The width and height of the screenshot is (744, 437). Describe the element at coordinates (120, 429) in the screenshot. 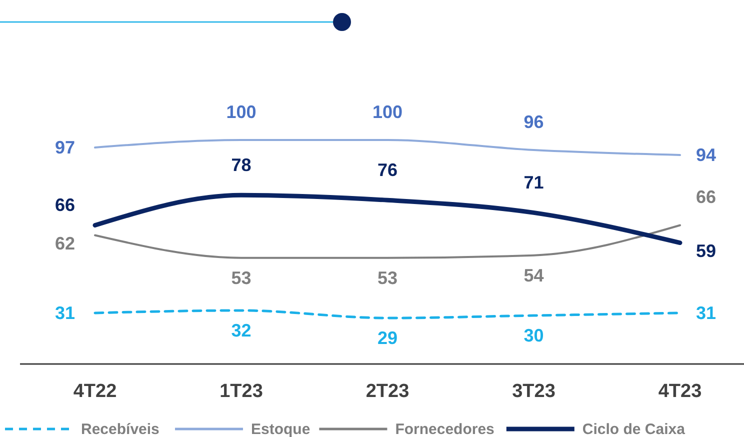

I see `legend-label: Recebíveis` at that location.